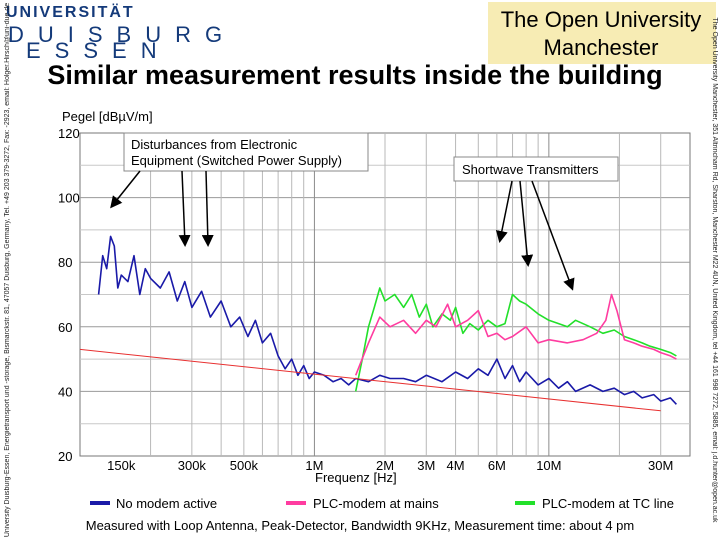 The height and width of the screenshot is (540, 720). I want to click on series-line-plc-modem-at-tc-line, so click(515, 339).